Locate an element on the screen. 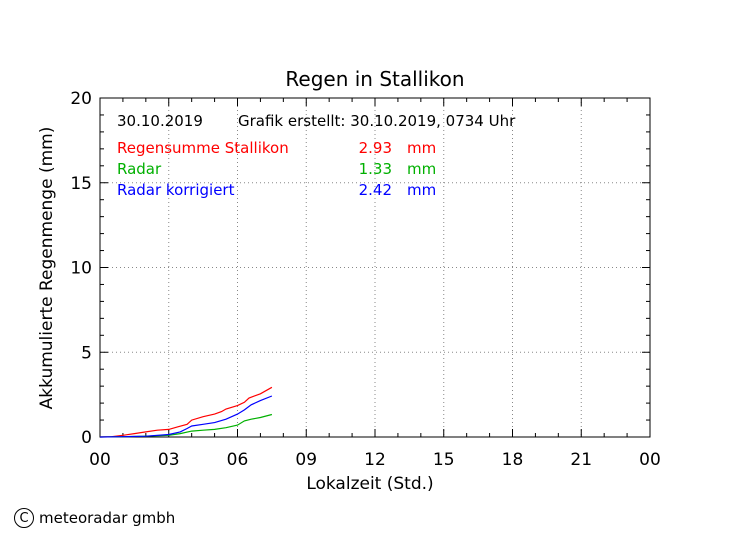 Image resolution: width=749 pixels, height=539 pixels. legend-entry: Radar is located at coordinates (139, 169).